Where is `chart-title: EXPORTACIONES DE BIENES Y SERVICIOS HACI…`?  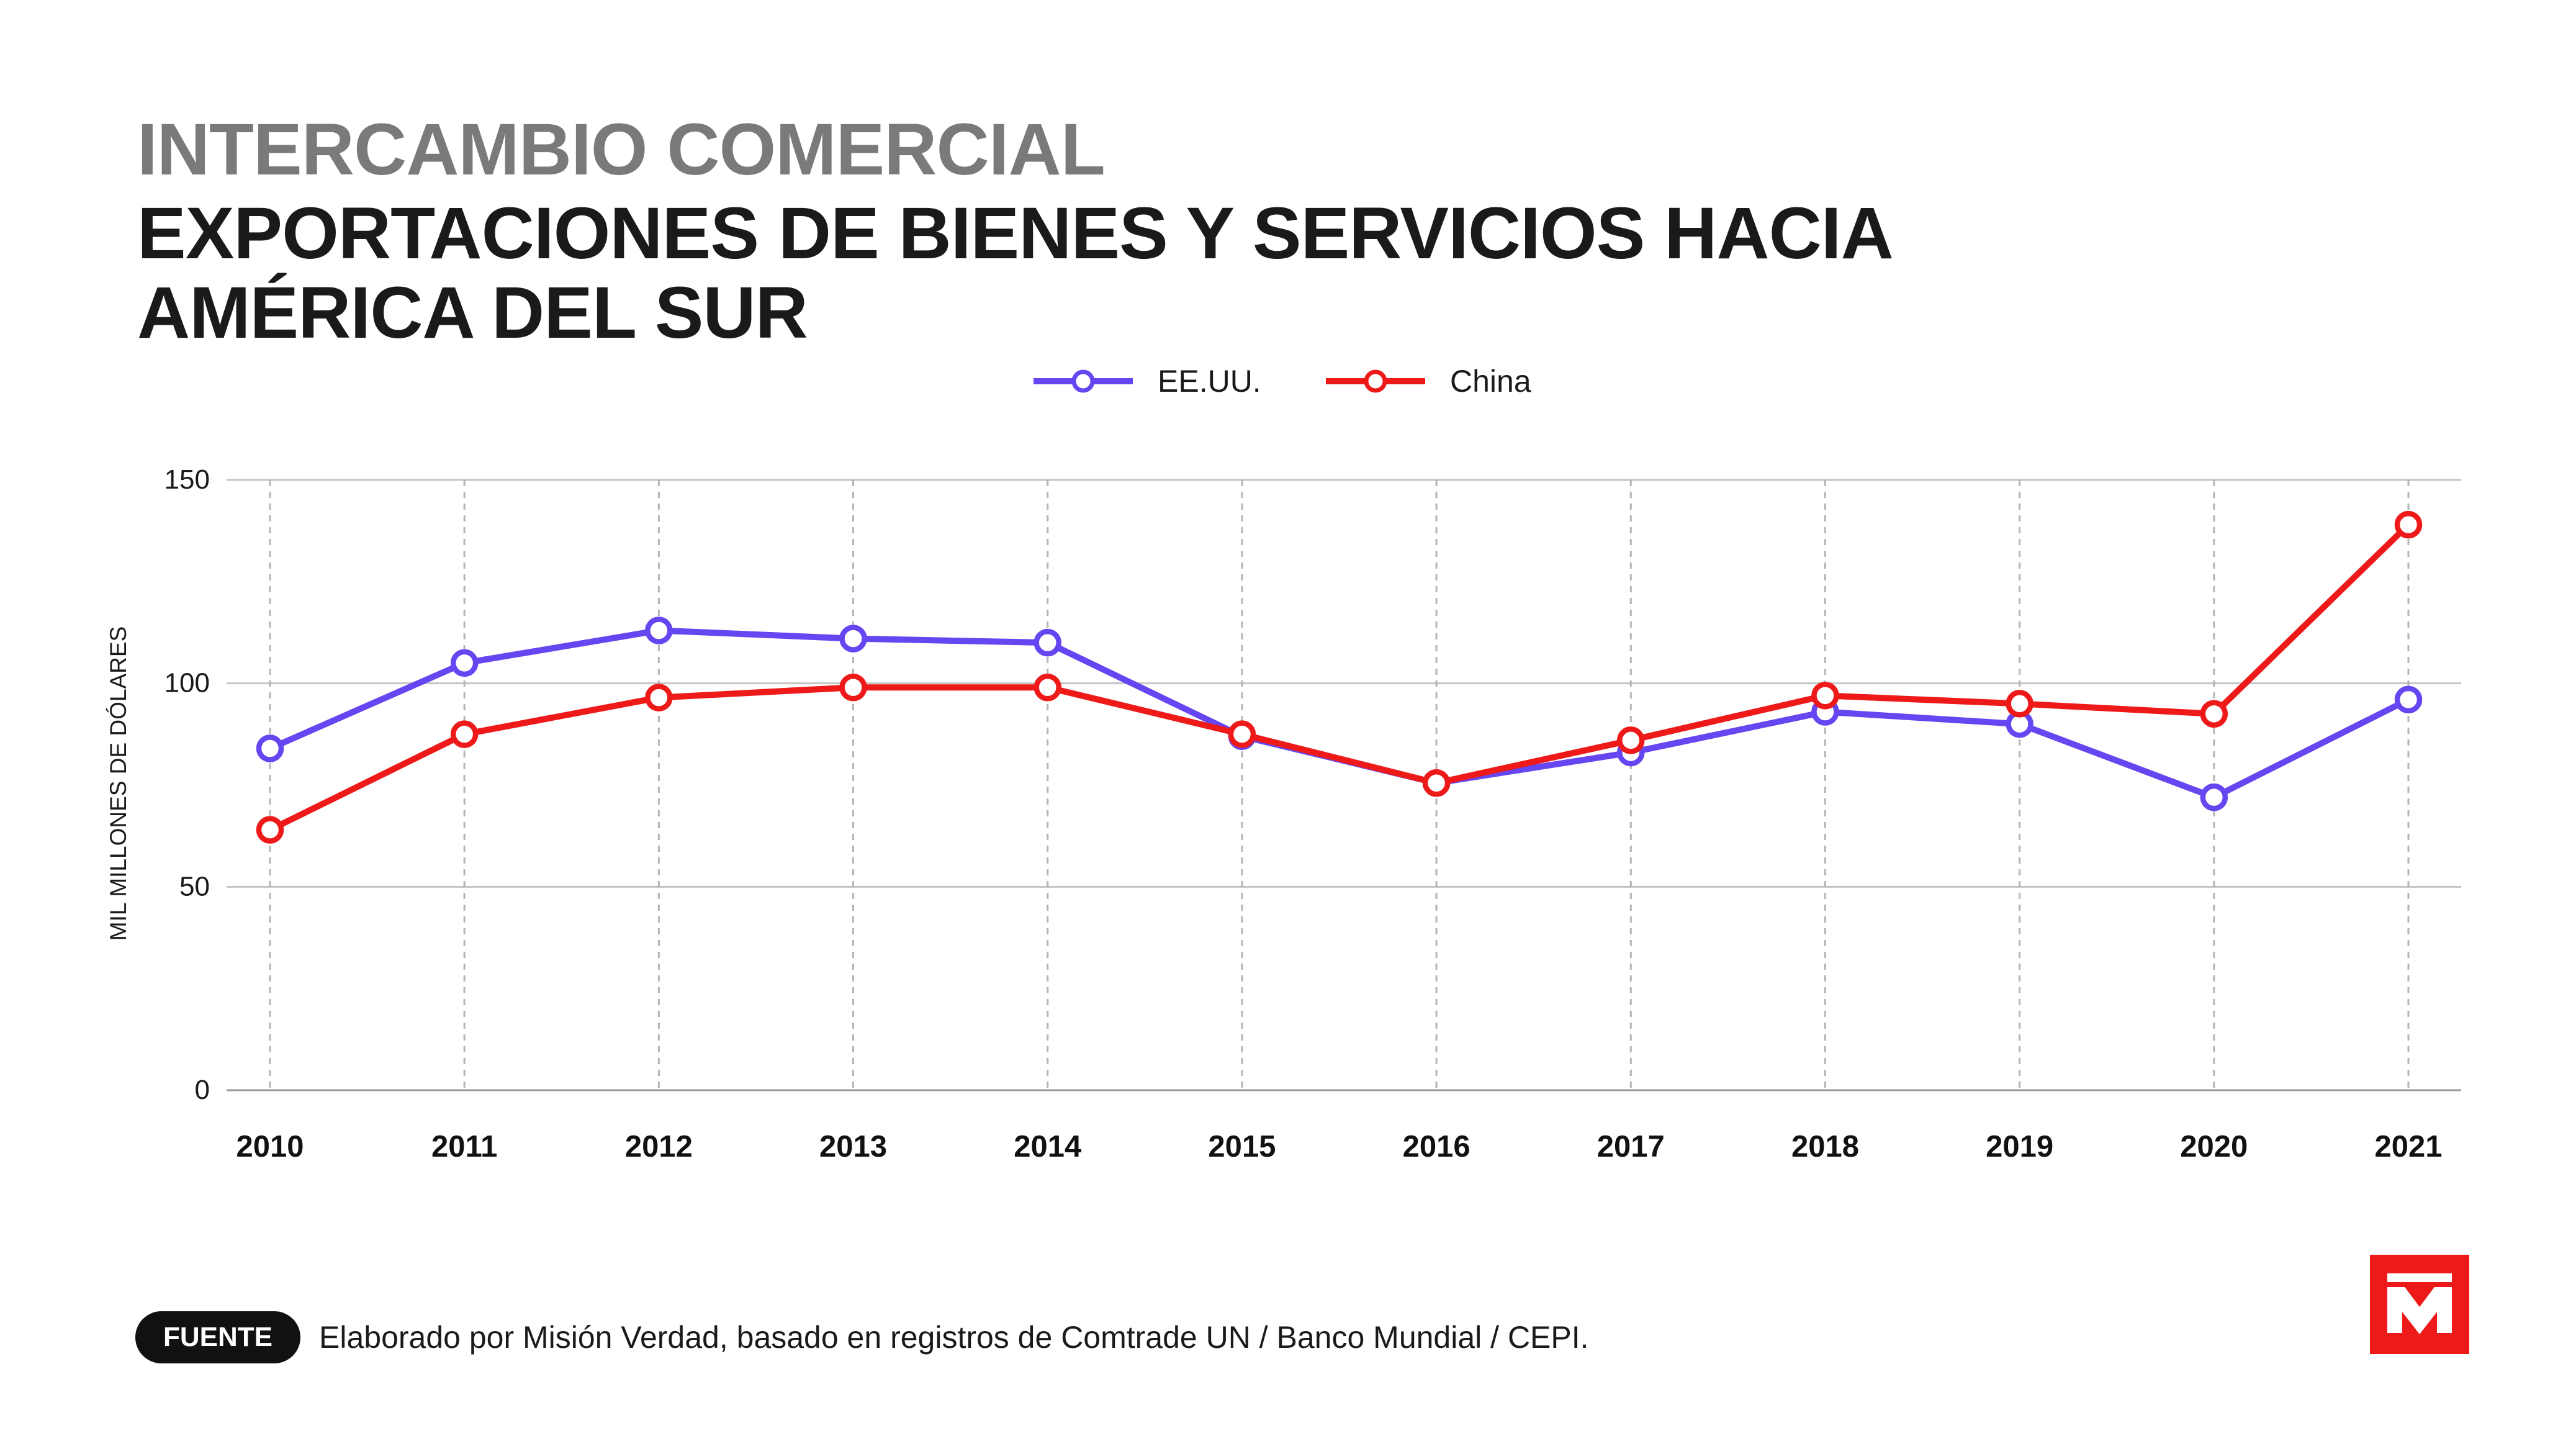
chart-title: EXPORTACIONES DE BIENES Y SERVICIOS HACI… is located at coordinates (1014, 273).